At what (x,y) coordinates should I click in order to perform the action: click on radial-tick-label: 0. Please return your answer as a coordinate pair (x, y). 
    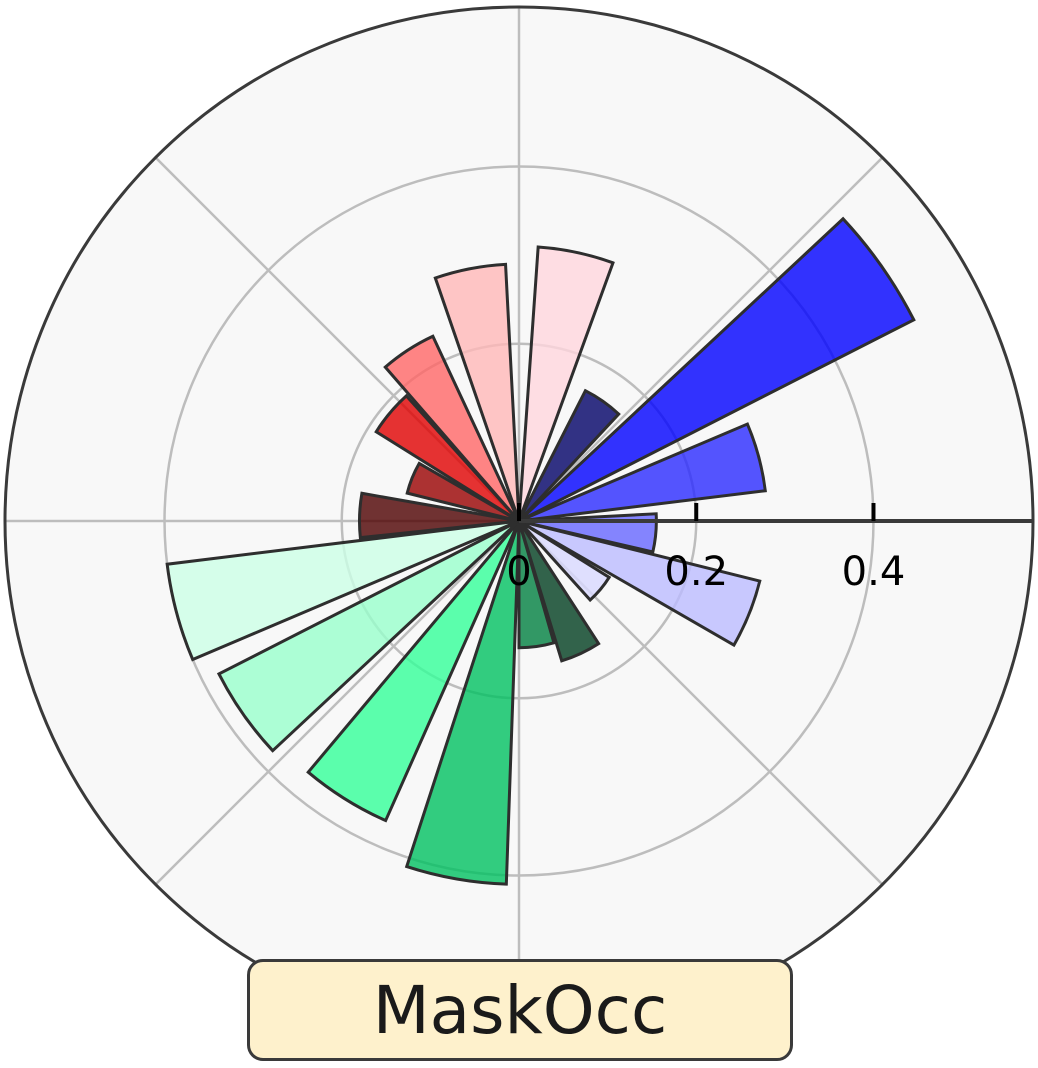
    Looking at the image, I should click on (518, 572).